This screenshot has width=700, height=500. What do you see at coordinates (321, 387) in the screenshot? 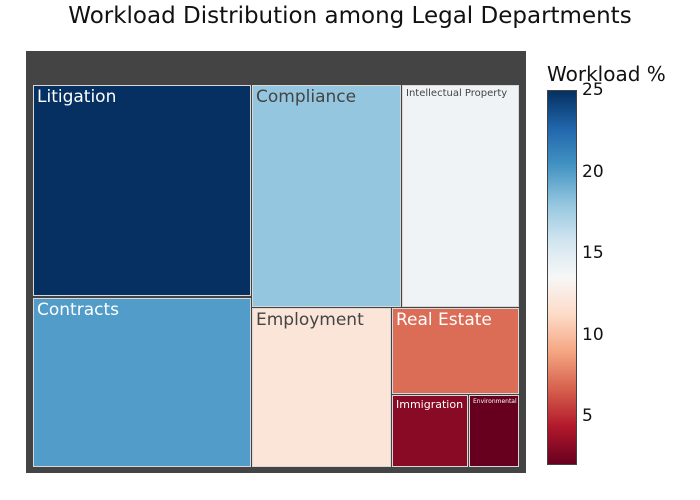
I see `treemap-tile-employment: Employment` at bounding box center [321, 387].